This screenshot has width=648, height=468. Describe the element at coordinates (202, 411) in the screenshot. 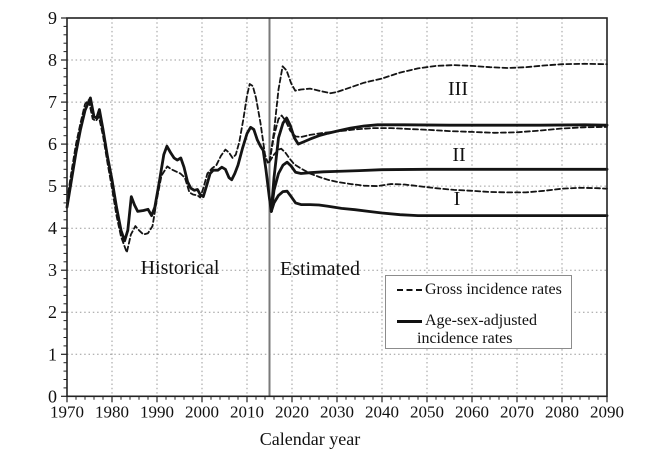

I see `svg-text: 2000` at that location.